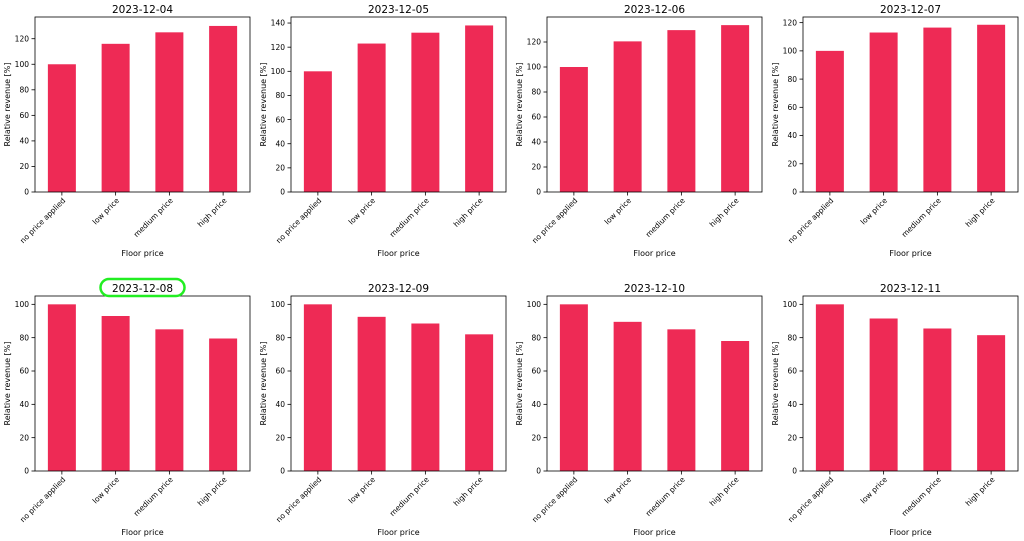 This screenshot has width=1024, height=541. Describe the element at coordinates (654, 10) in the screenshot. I see `chart-title: 2023-12-06` at that location.